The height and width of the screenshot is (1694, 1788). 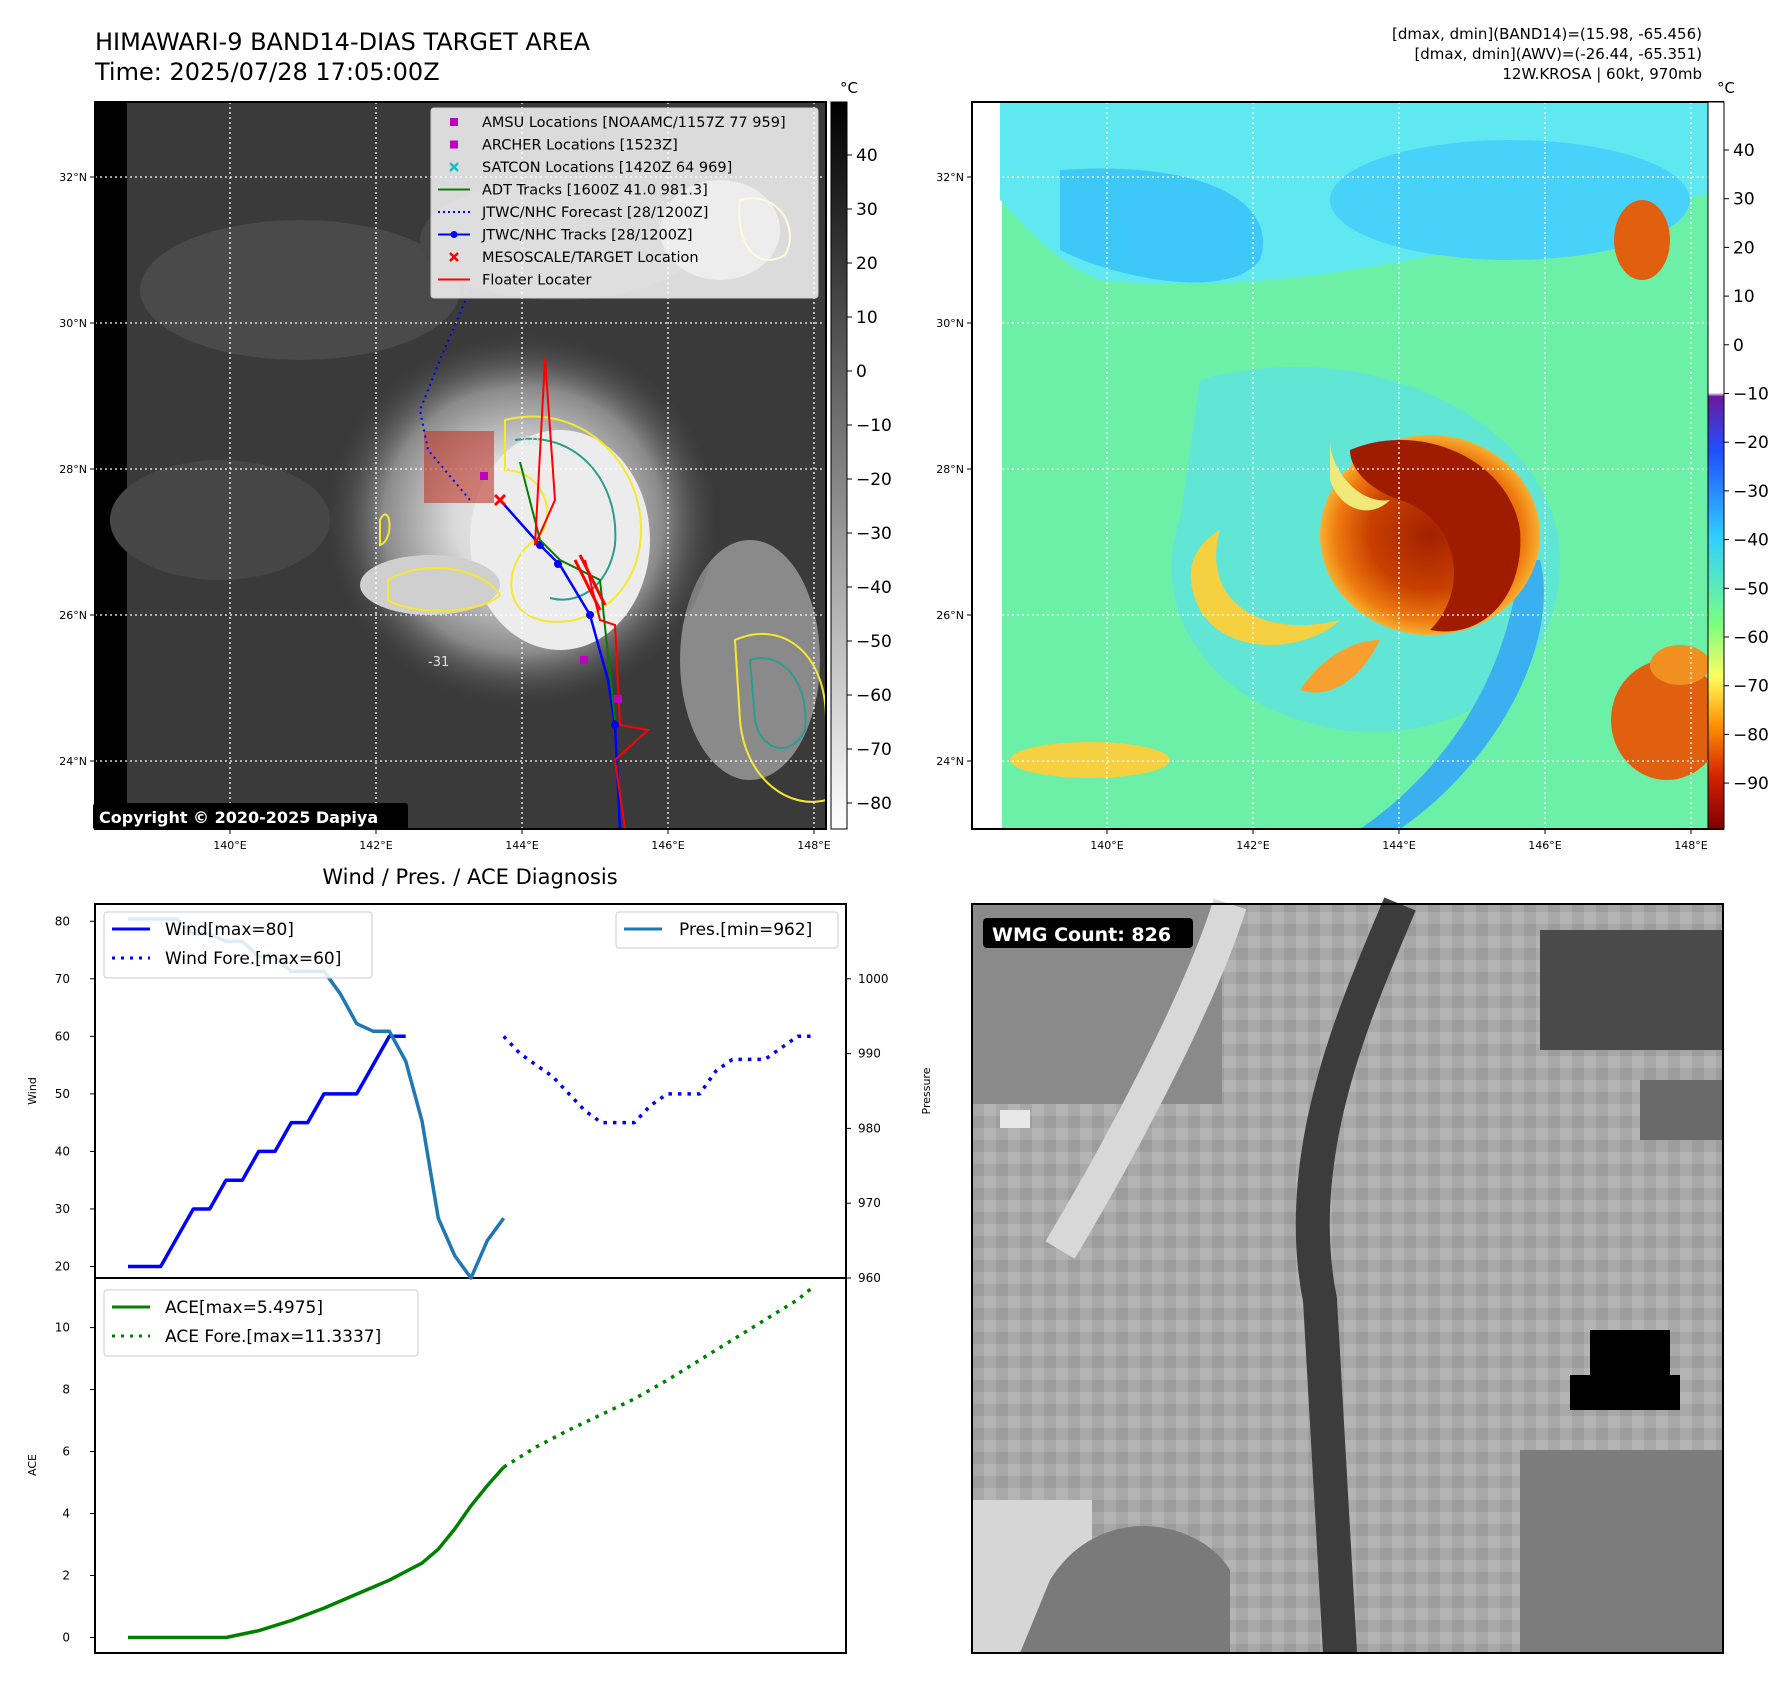 I want to click on awv-lat-ticks: 32°N 30°N 28°N 26°N 24°N, so click(x=954, y=469).